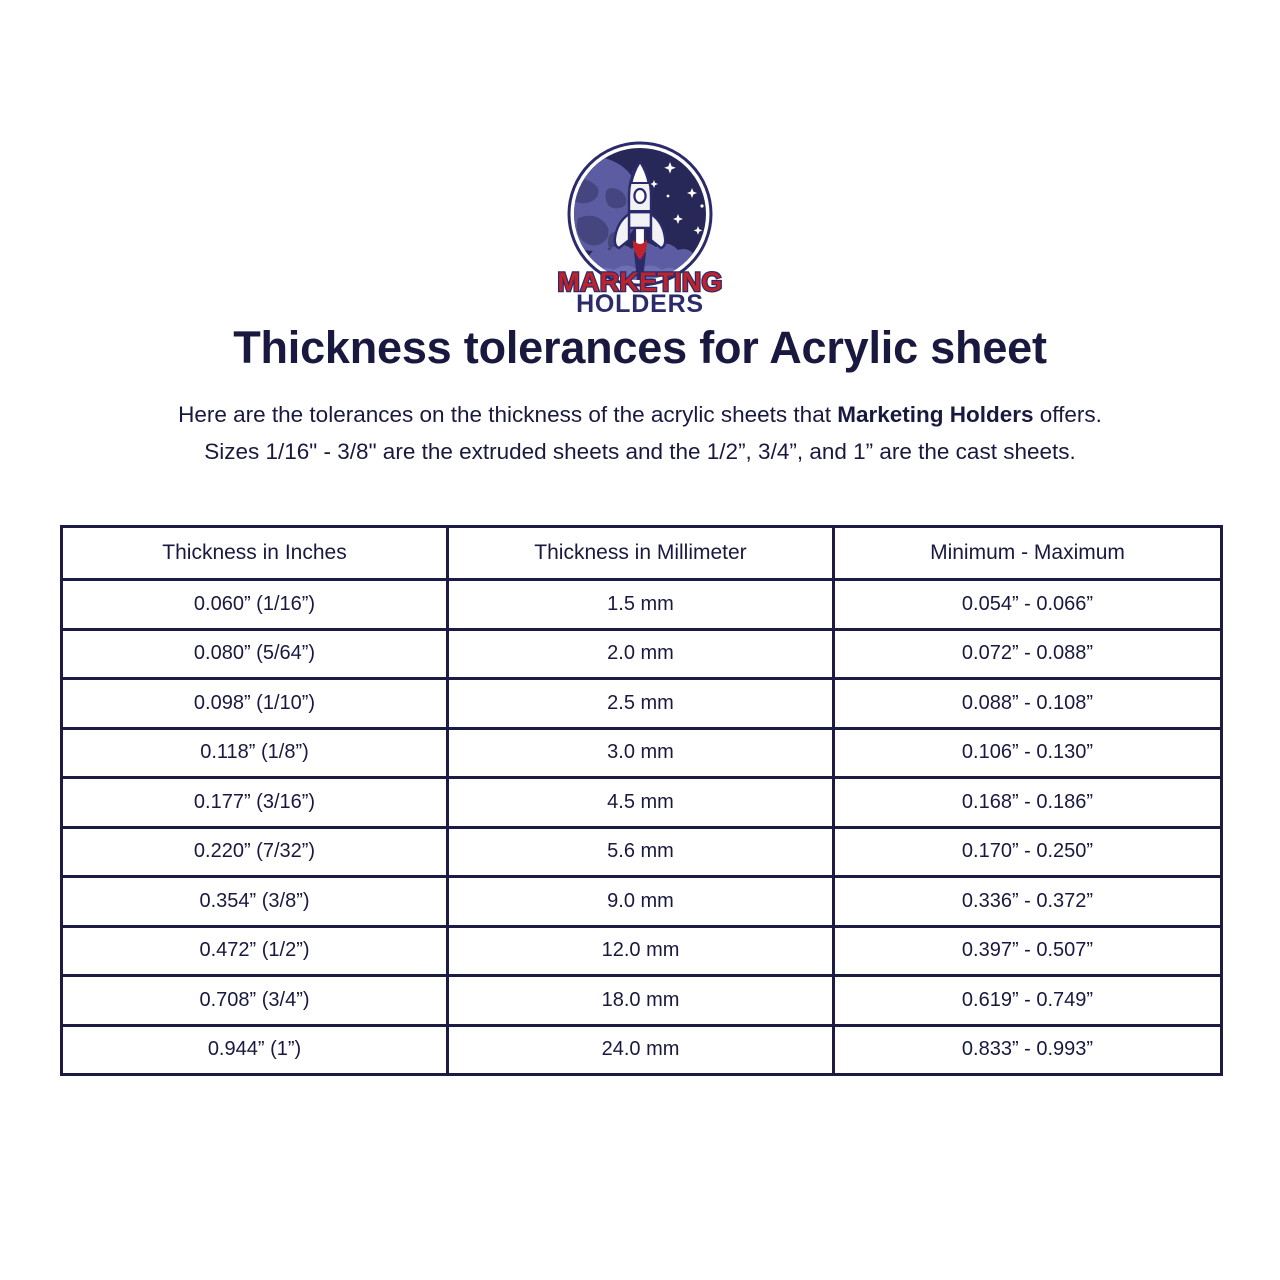 The height and width of the screenshot is (1280, 1280). I want to click on cell-thickness-millimeter: 9.0 mm, so click(640, 901).